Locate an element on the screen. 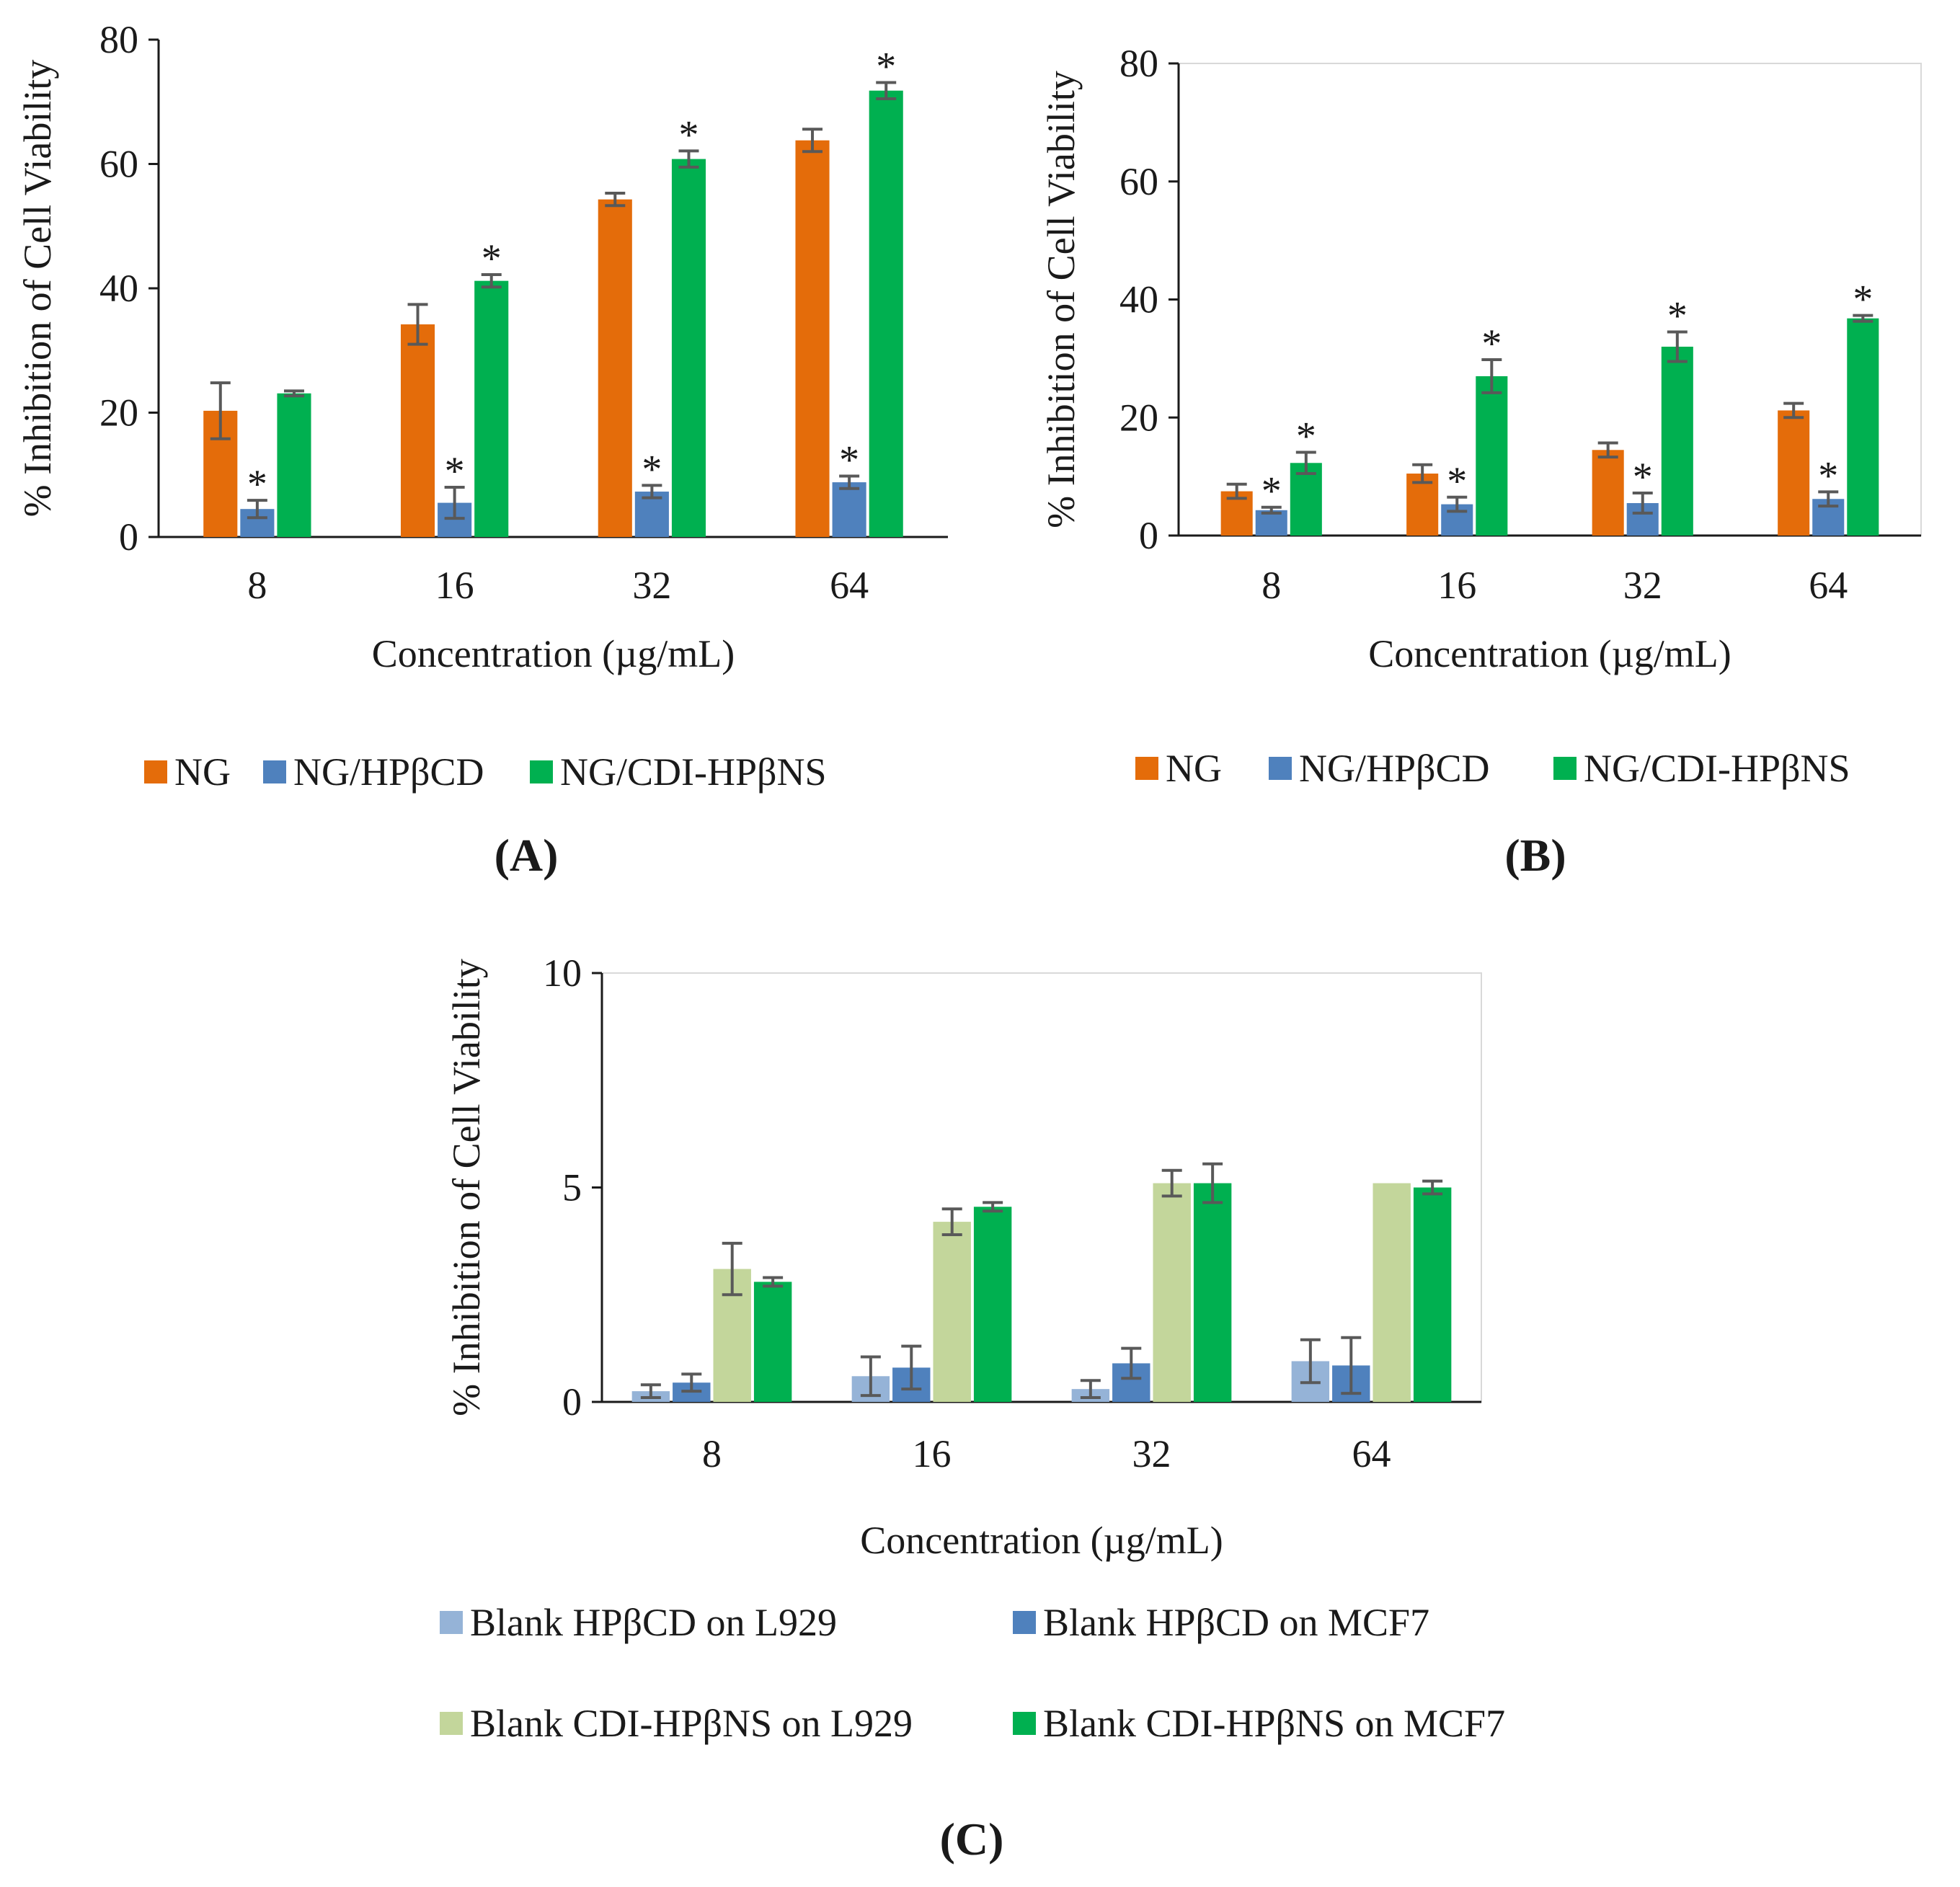 The height and width of the screenshot is (1887, 1960). legend-item: Blank HPβCD on MCF7 is located at coordinates (1221, 1622).